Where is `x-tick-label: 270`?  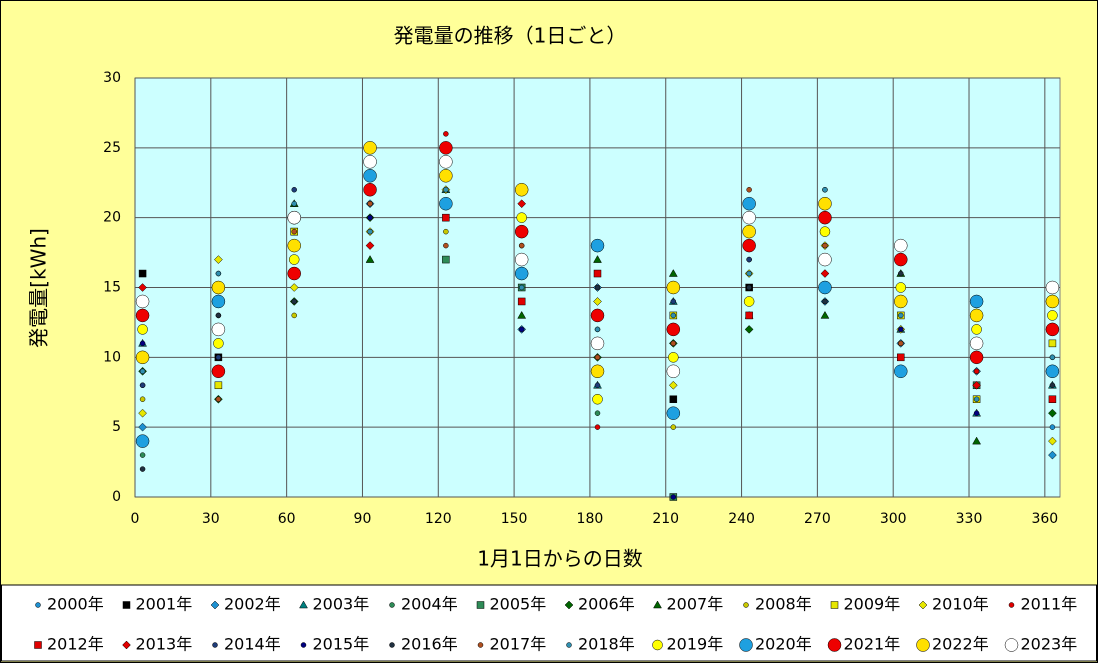
x-tick-label: 270 is located at coordinates (817, 519).